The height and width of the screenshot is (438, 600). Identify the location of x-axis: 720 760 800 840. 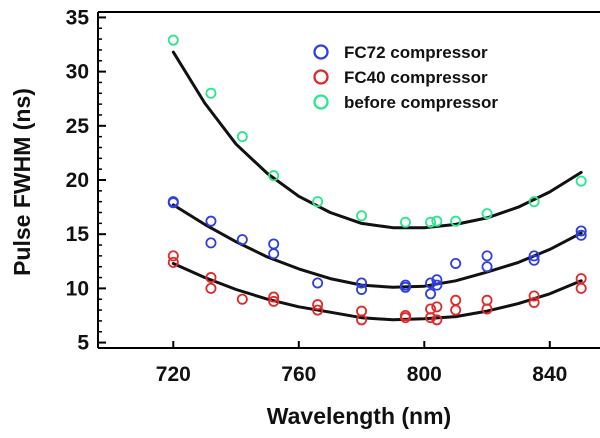
(361, 363).